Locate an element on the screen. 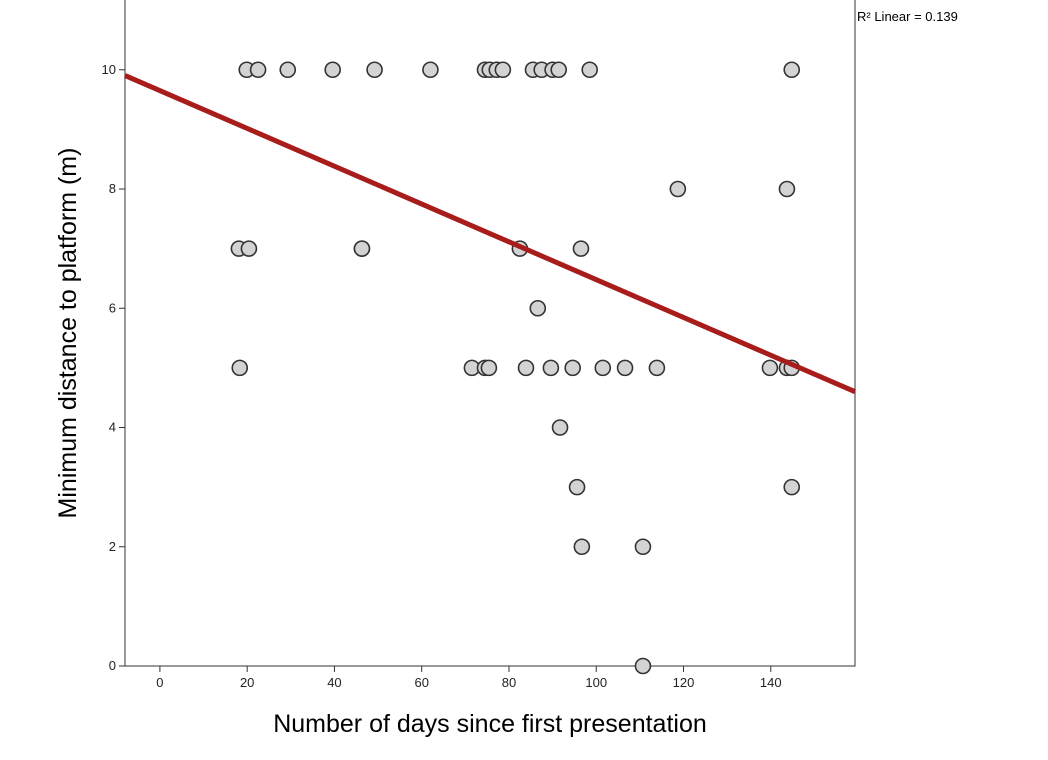 This screenshot has width=1048, height=760. y-tick-label: 2 is located at coordinates (112, 546).